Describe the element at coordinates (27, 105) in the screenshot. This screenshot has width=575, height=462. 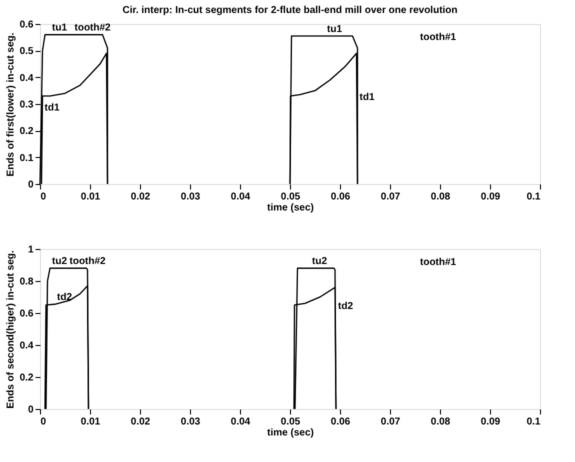
I see `y-tick-label: 0.3` at that location.